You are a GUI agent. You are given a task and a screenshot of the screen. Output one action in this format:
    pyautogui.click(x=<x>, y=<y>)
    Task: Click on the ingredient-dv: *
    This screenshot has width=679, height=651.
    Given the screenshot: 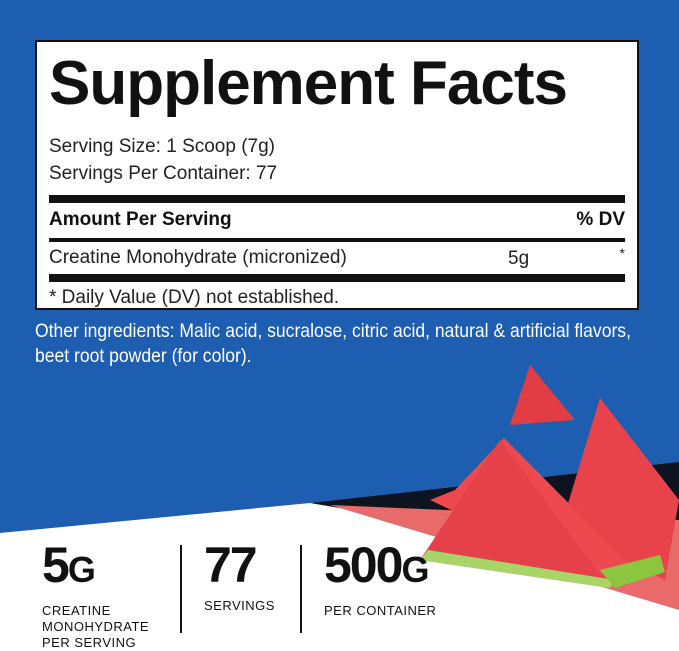 What is the action you would take?
    pyautogui.click(x=622, y=253)
    